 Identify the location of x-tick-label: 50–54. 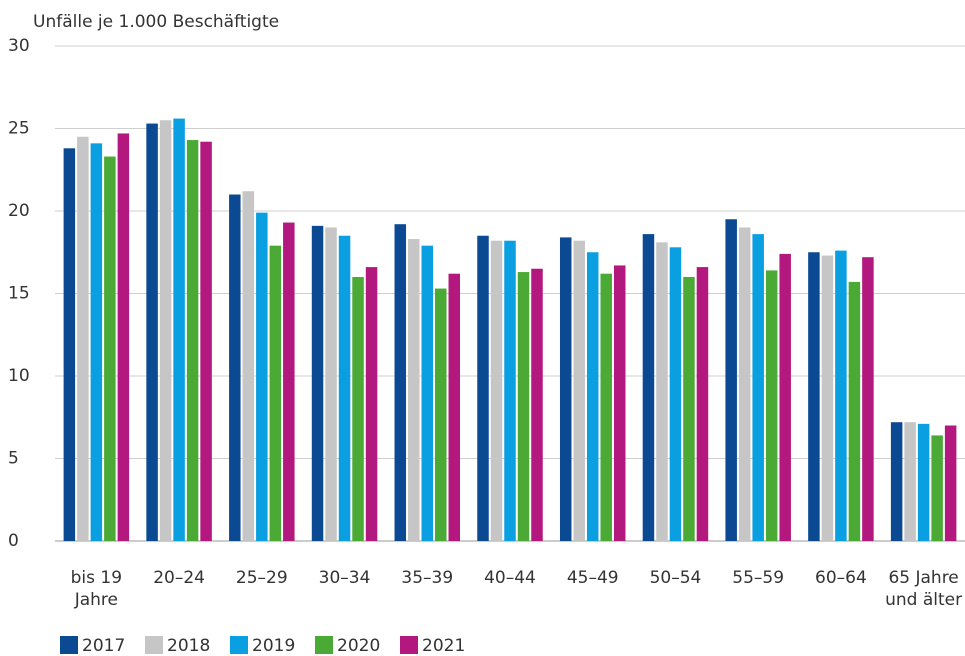
(675, 578).